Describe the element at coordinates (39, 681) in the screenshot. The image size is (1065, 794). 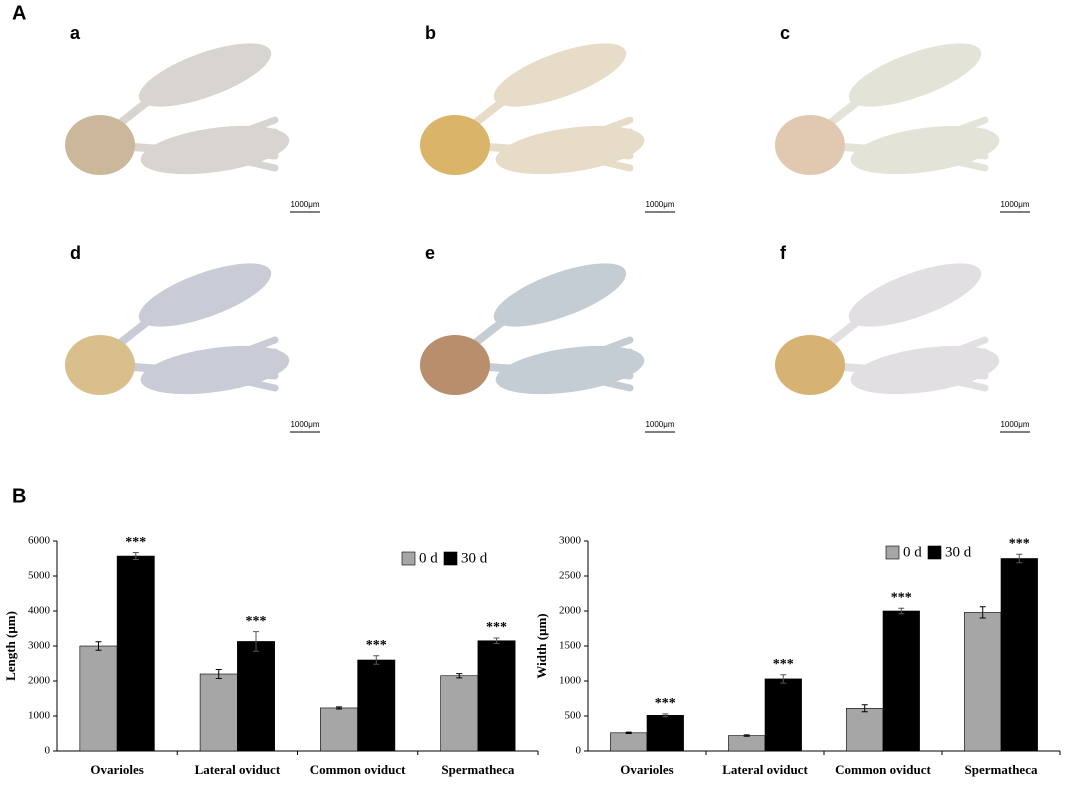
I see `y-tick-label: 2000` at that location.